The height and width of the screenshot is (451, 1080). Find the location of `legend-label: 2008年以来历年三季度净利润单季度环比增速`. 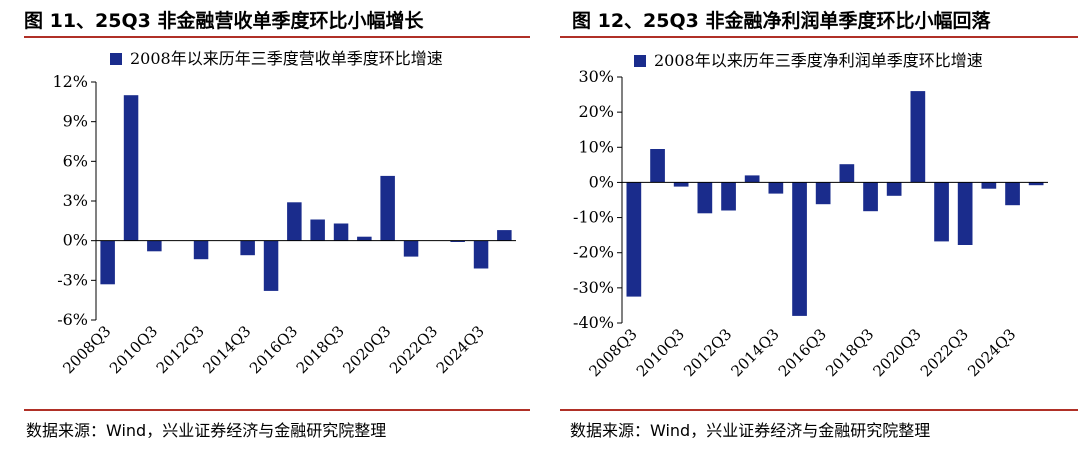

legend-label: 2008年以来历年三季度净利润单季度环比增速 is located at coordinates (818, 60).